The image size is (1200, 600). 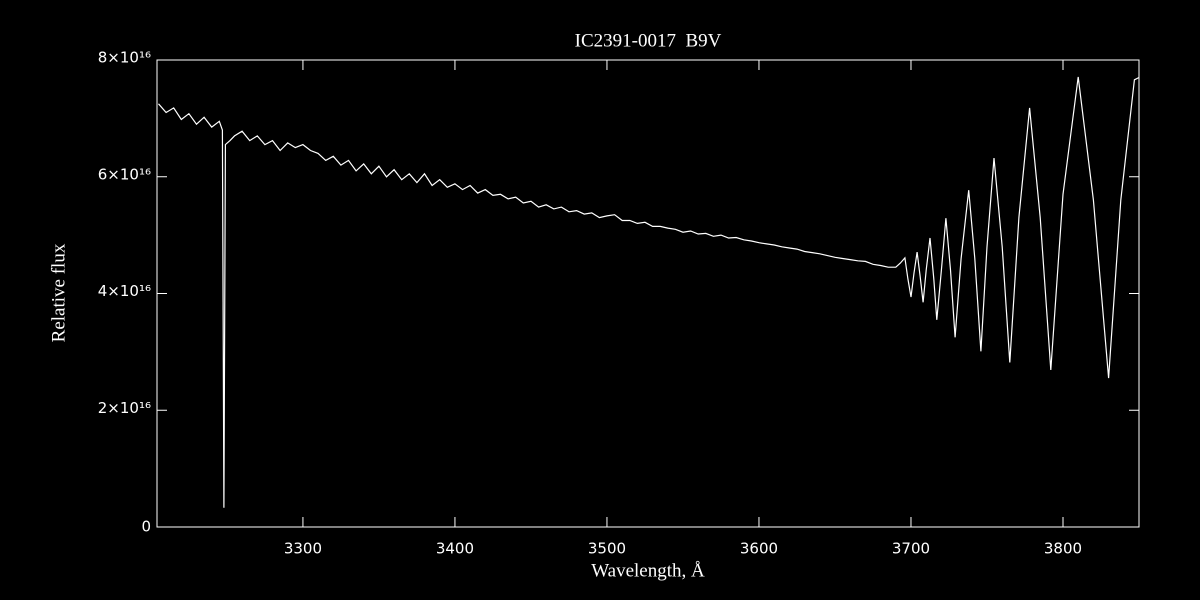 What do you see at coordinates (146, 527) in the screenshot?
I see `y-tick-label: 0` at bounding box center [146, 527].